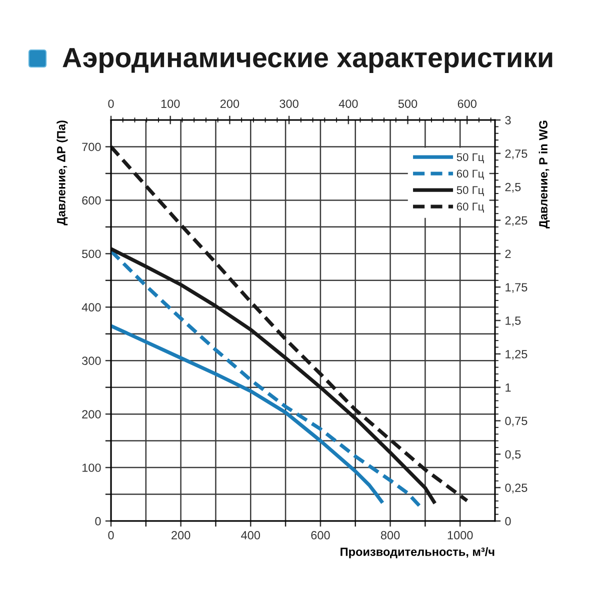 Image resolution: width=600 pixels, height=600 pixels. I want to click on y2-tick-label: 1,5, so click(513, 321).